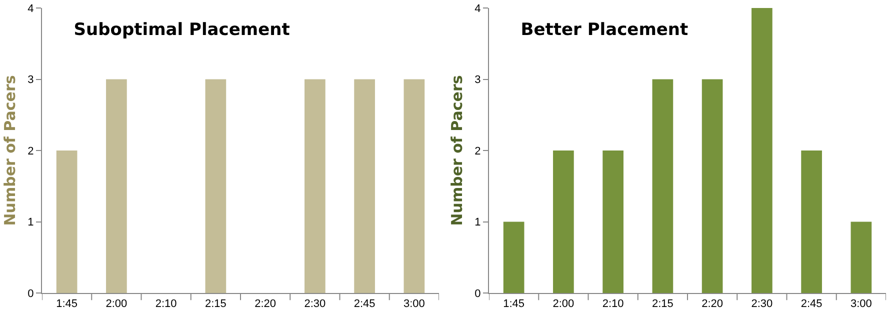 This screenshot has height=329, width=894. What do you see at coordinates (604, 30) in the screenshot?
I see `text: Better Placement` at bounding box center [604, 30].